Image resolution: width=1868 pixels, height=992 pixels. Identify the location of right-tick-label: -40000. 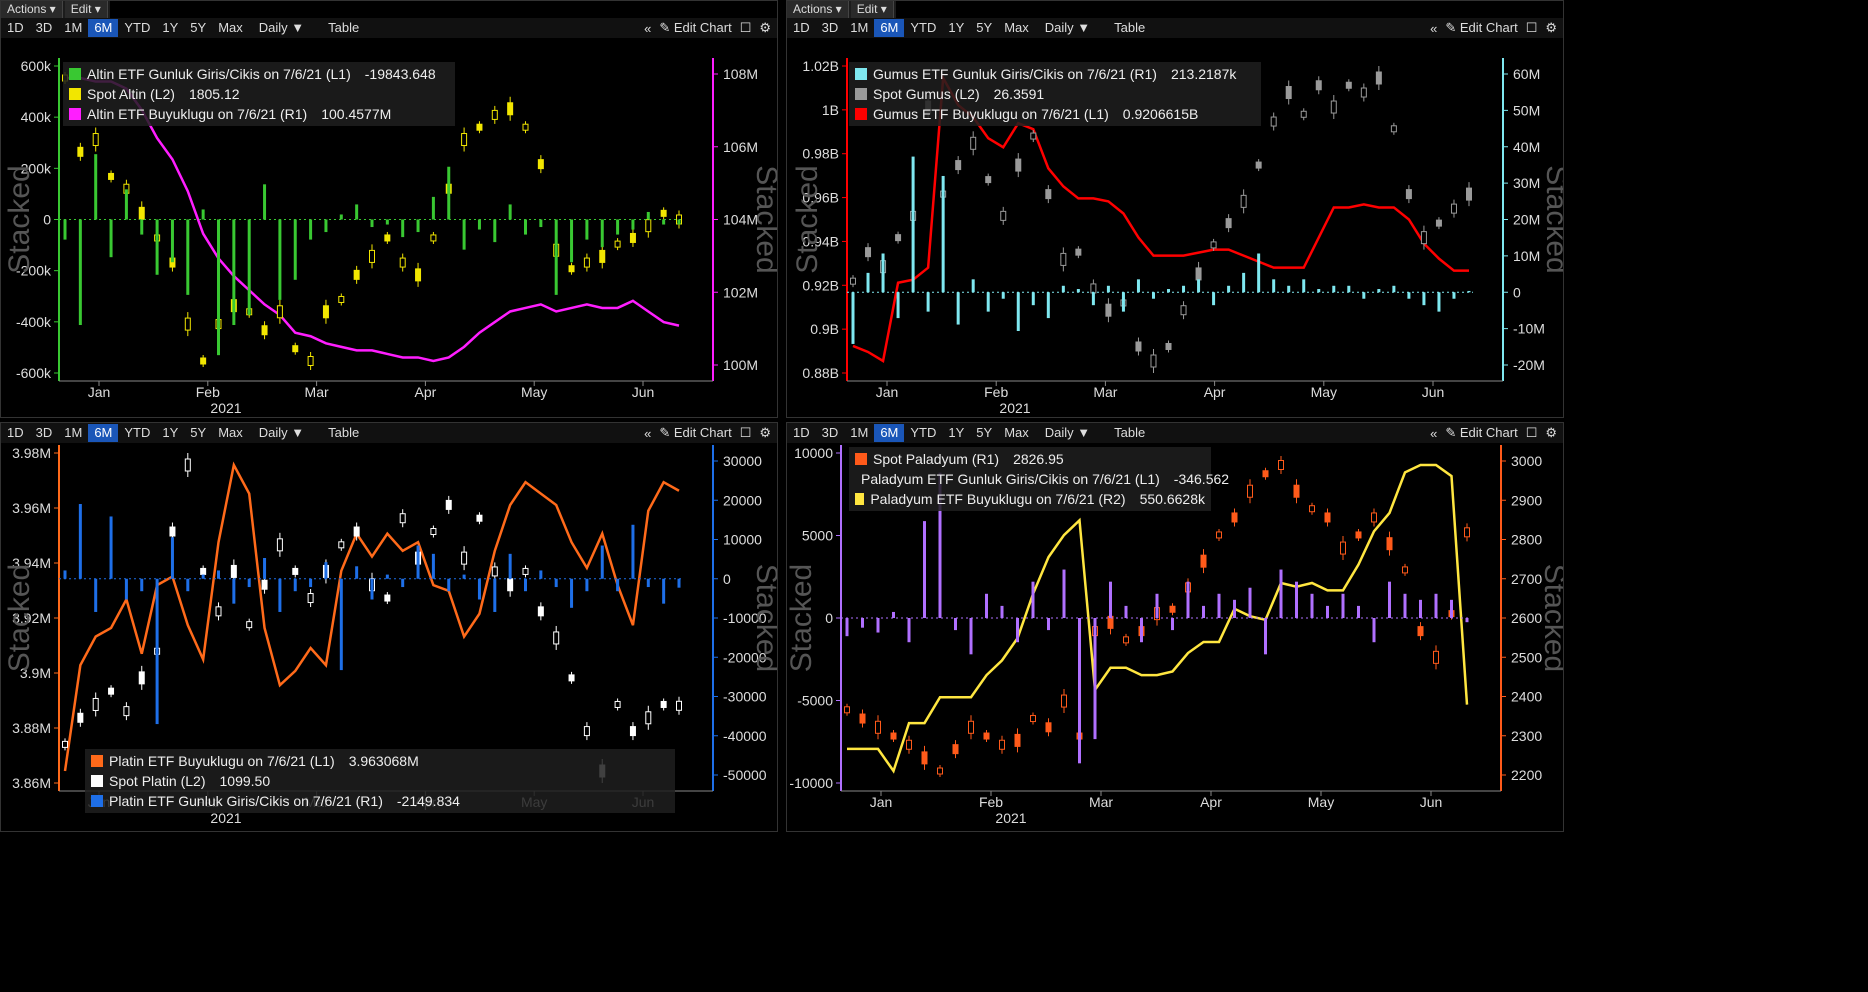
(745, 736).